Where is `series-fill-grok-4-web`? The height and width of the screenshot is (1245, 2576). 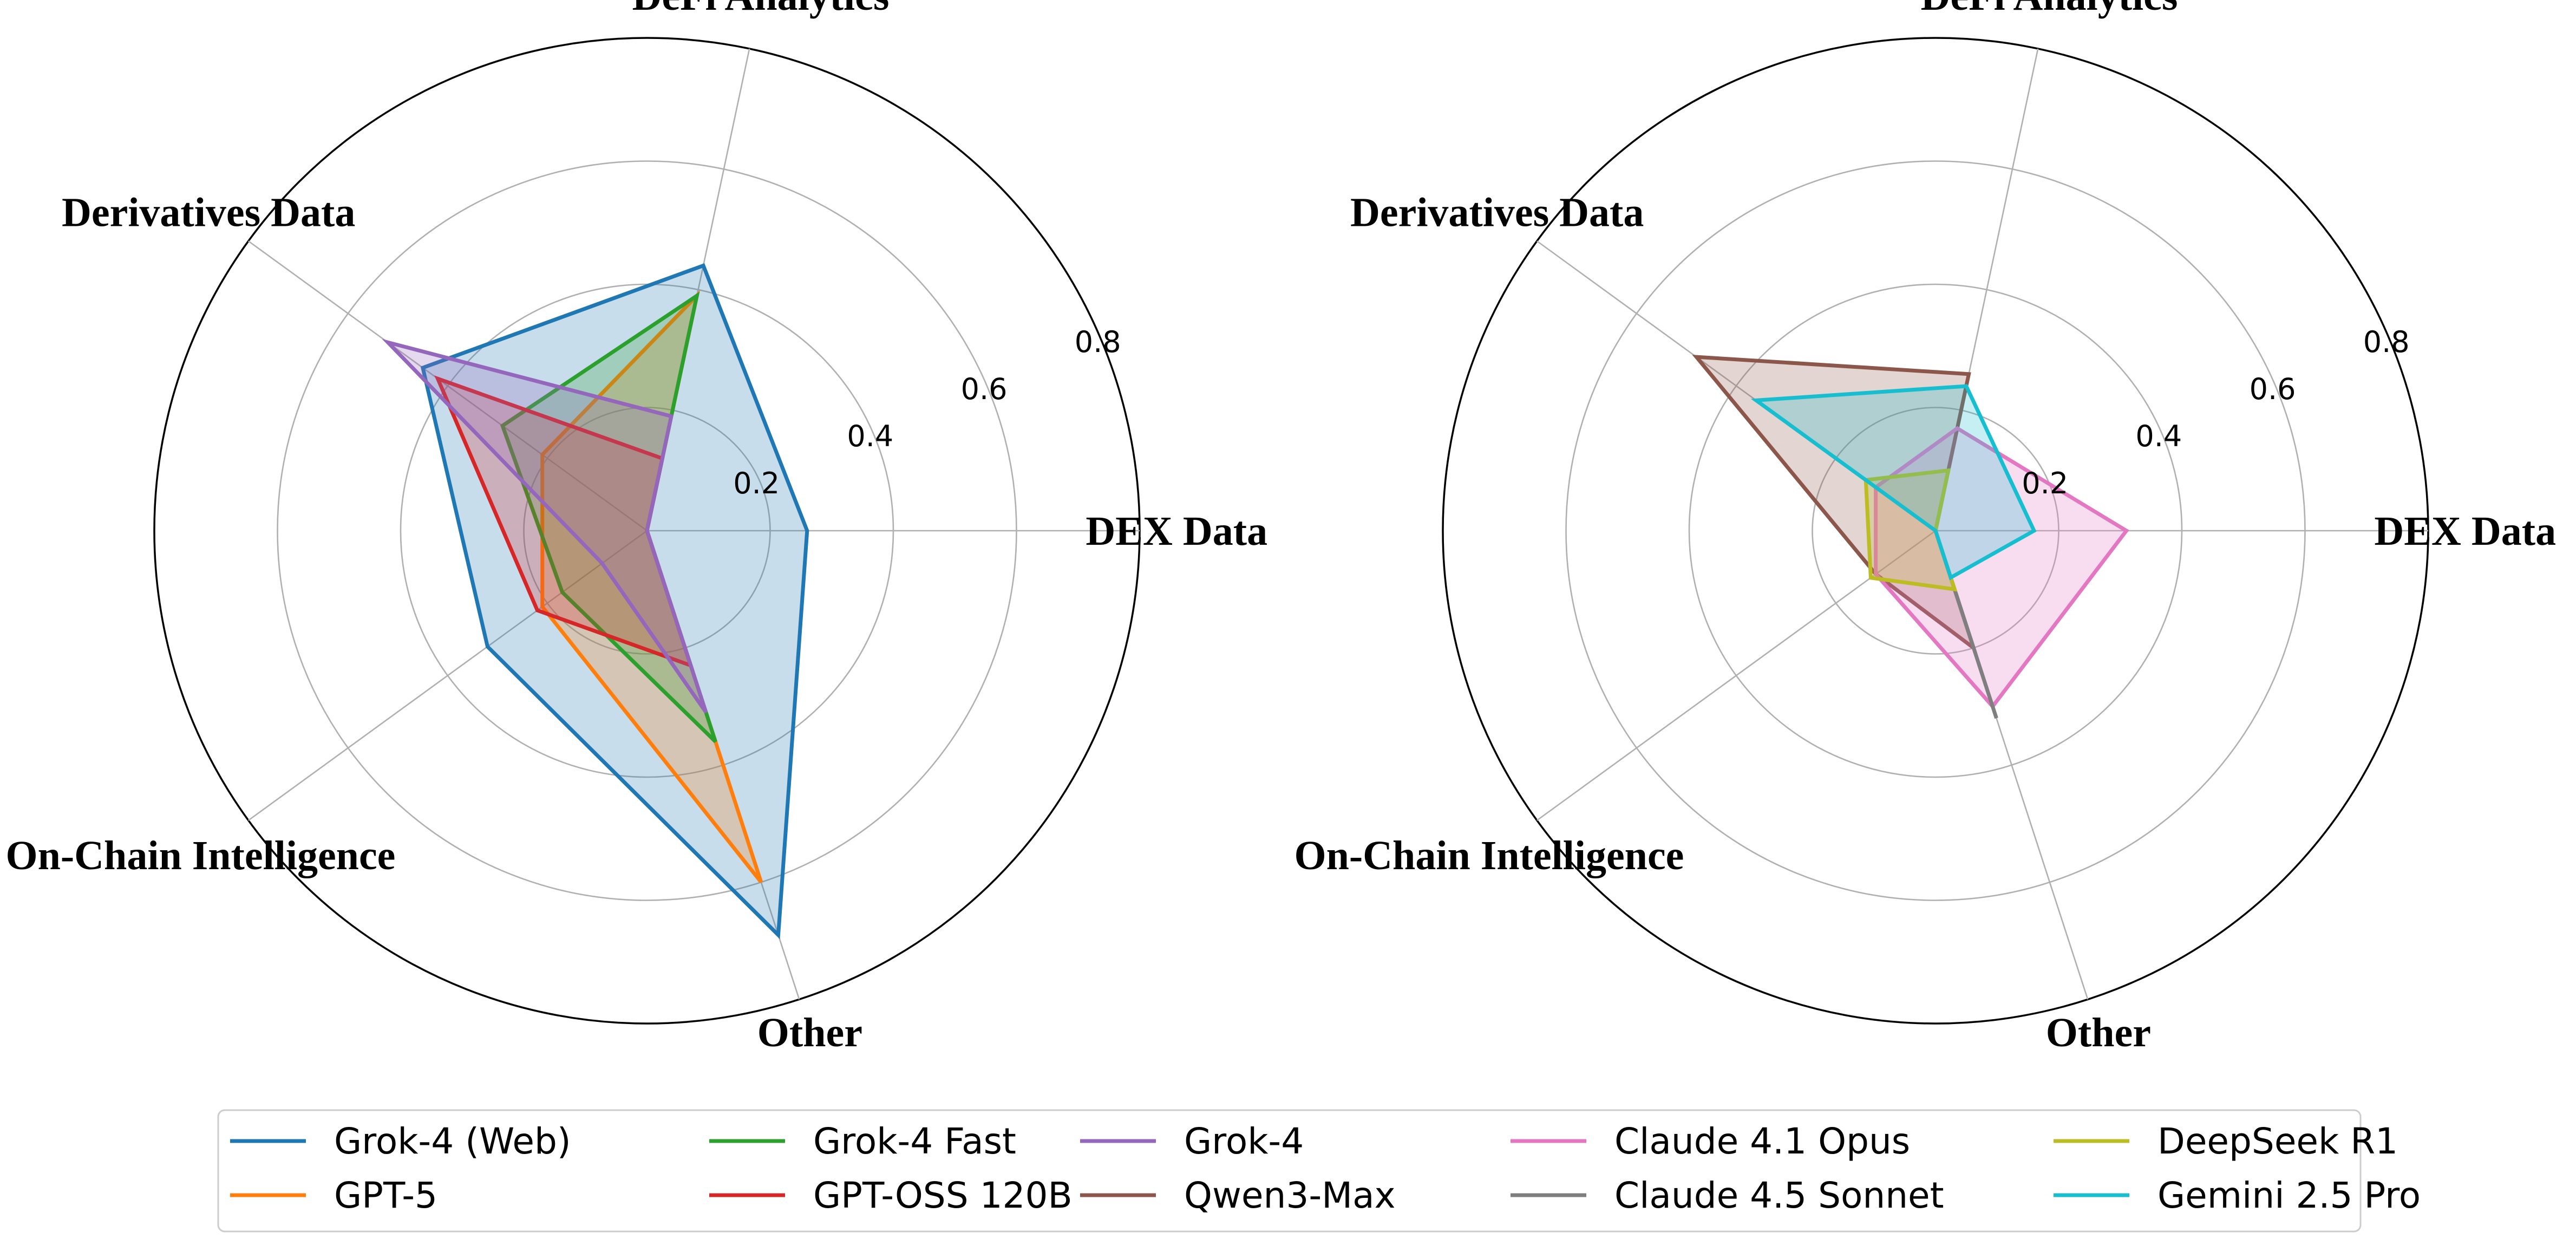
series-fill-grok-4-web is located at coordinates (614, 600).